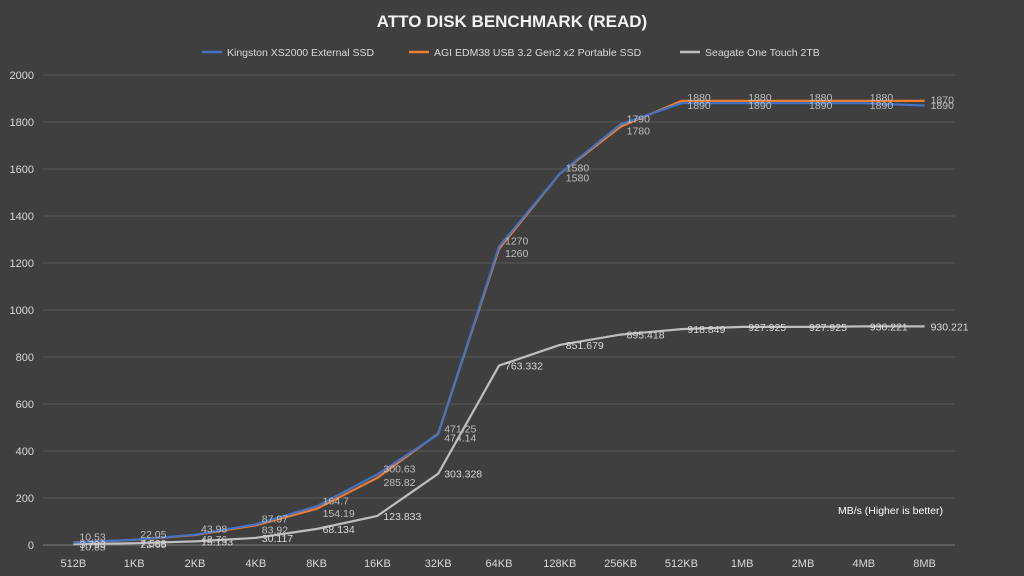 This screenshot has width=1024, height=576. Describe the element at coordinates (134, 564) in the screenshot. I see `x-tick-label: 1KB` at that location.